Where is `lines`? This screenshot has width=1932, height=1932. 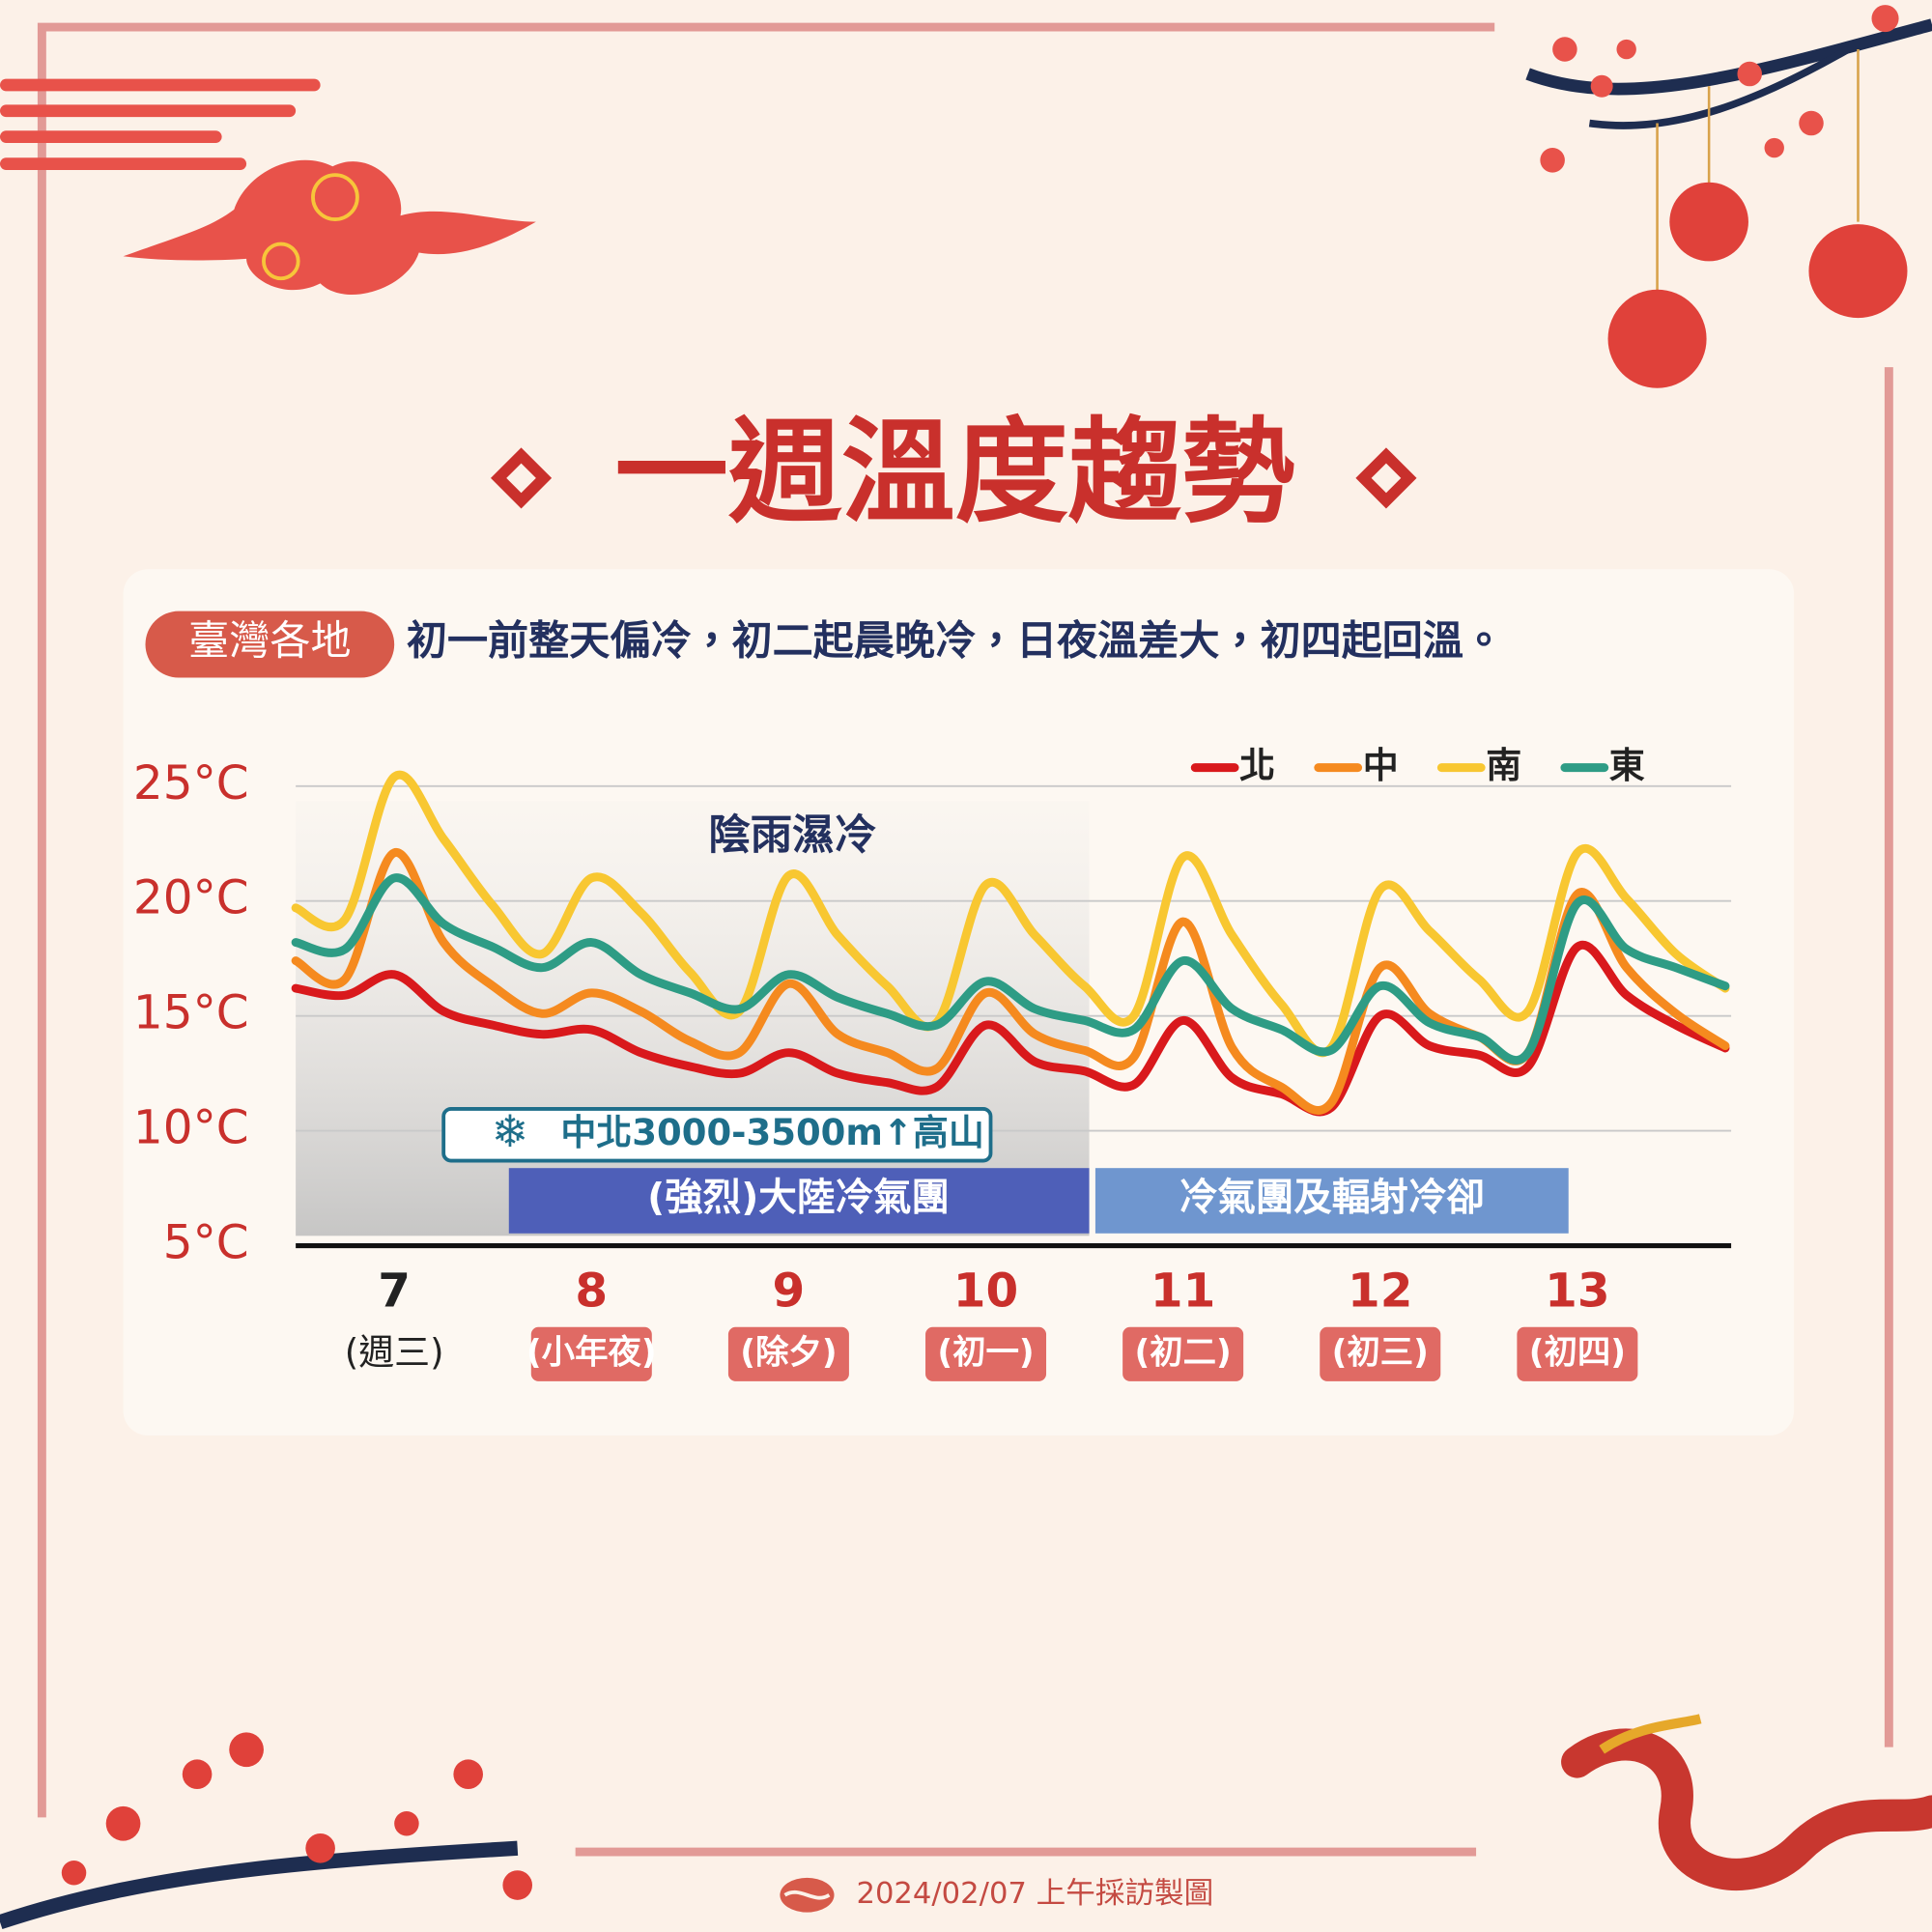 lines is located at coordinates (1011, 943).